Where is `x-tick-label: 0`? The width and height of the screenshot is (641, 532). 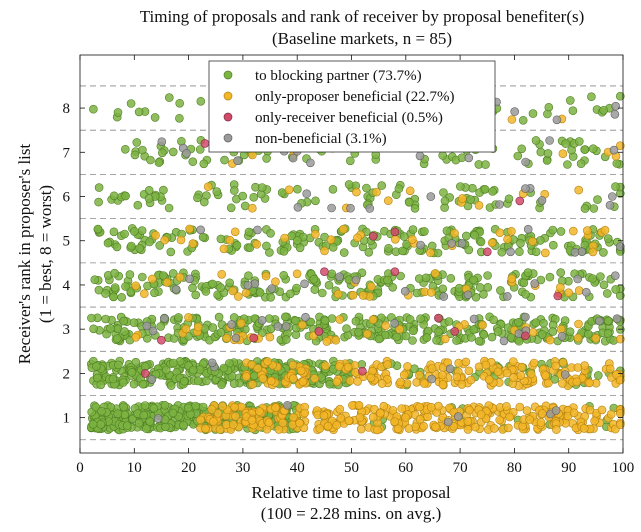 x-tick-label: 0 is located at coordinates (80, 468).